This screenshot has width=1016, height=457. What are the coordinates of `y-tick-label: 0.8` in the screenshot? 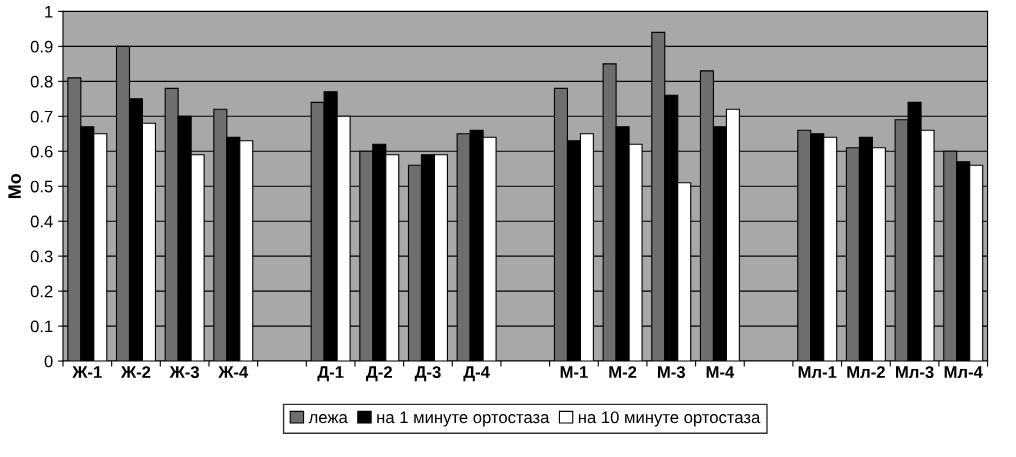 It's located at (41, 81).